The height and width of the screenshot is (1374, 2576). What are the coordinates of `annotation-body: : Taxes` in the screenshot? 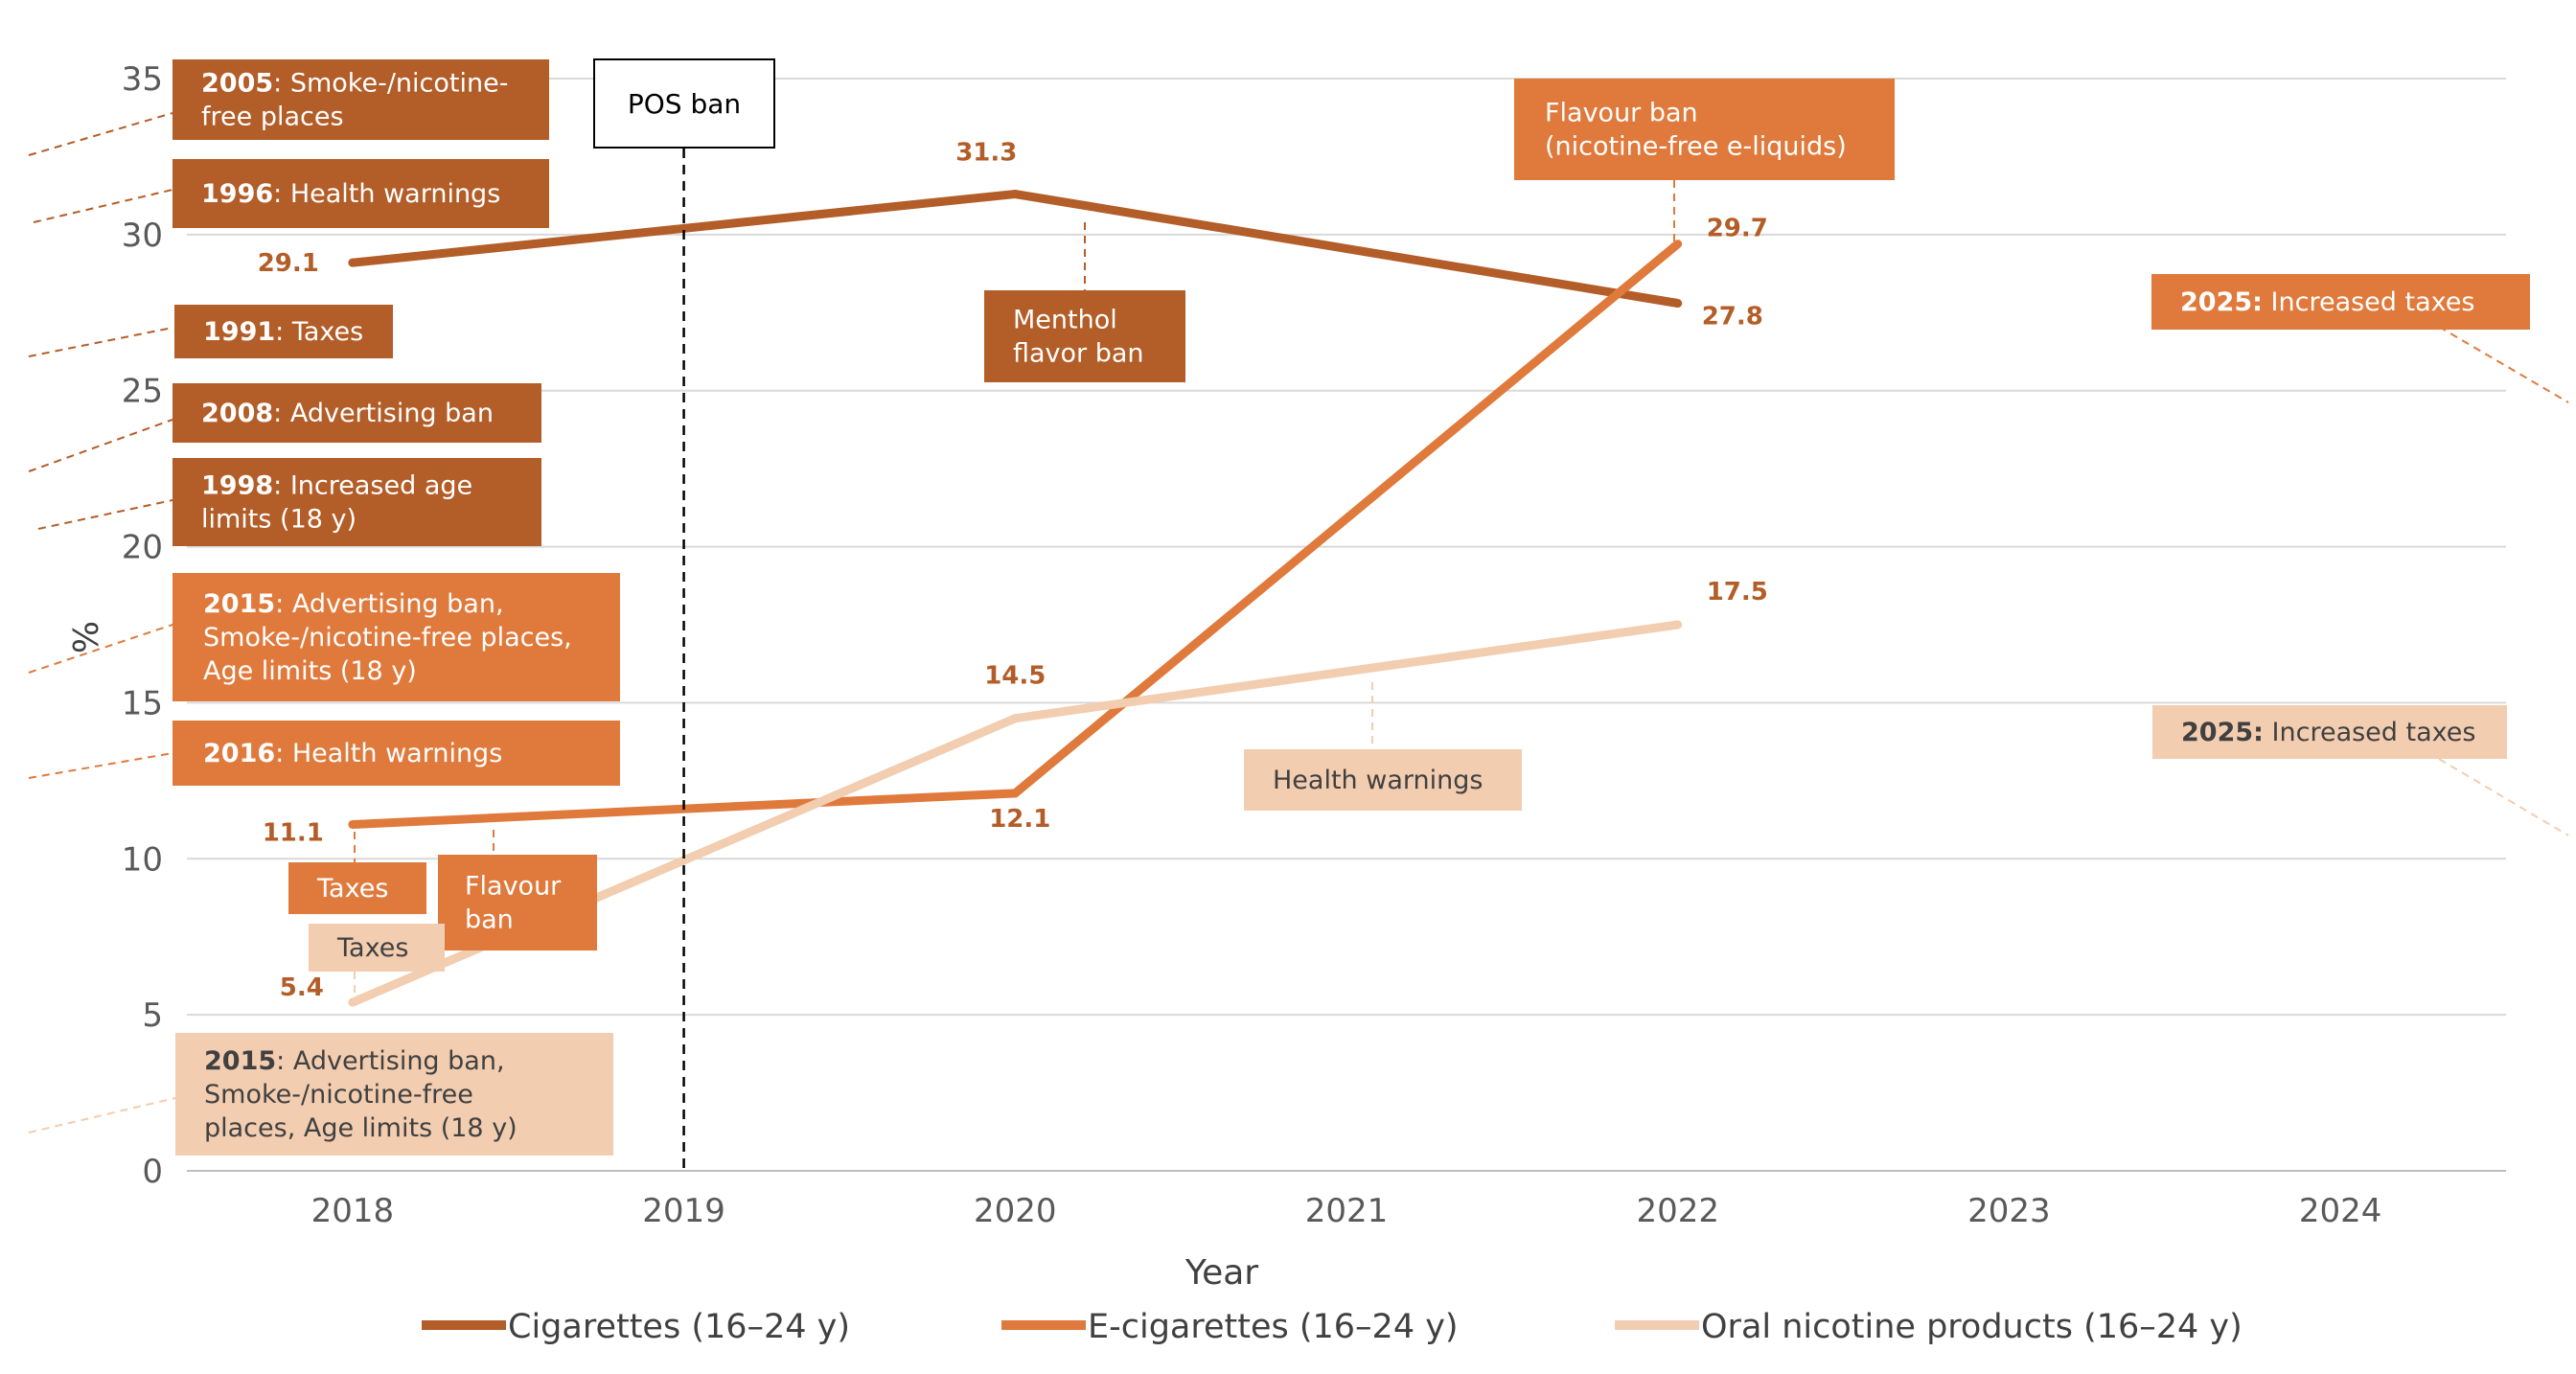 It's located at (319, 332).